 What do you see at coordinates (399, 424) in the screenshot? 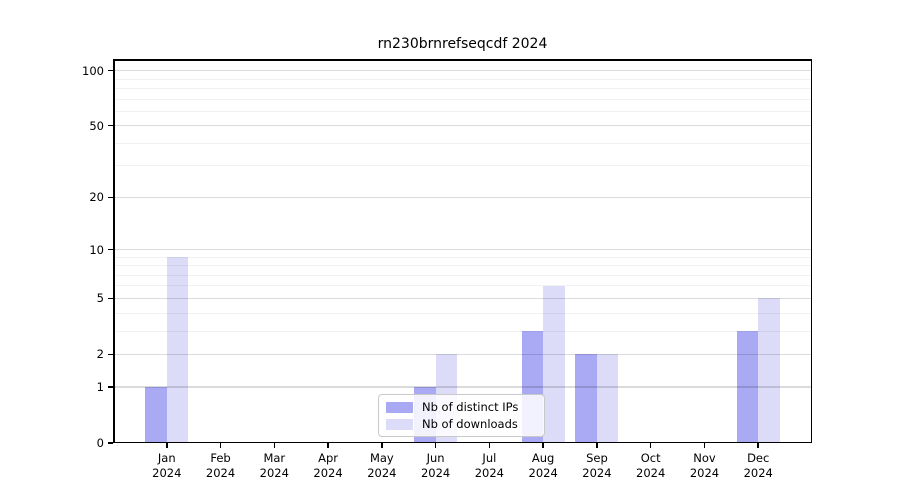
I see `legend-swatch-downloads-icon` at bounding box center [399, 424].